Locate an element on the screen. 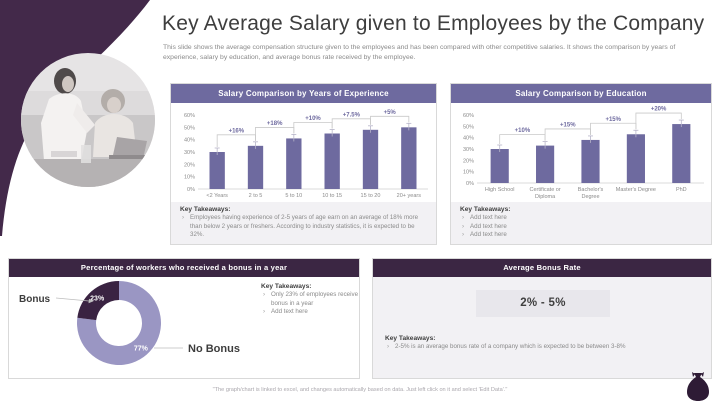 The height and width of the screenshot is (404, 720). svg-text: High School is located at coordinates (500, 190).